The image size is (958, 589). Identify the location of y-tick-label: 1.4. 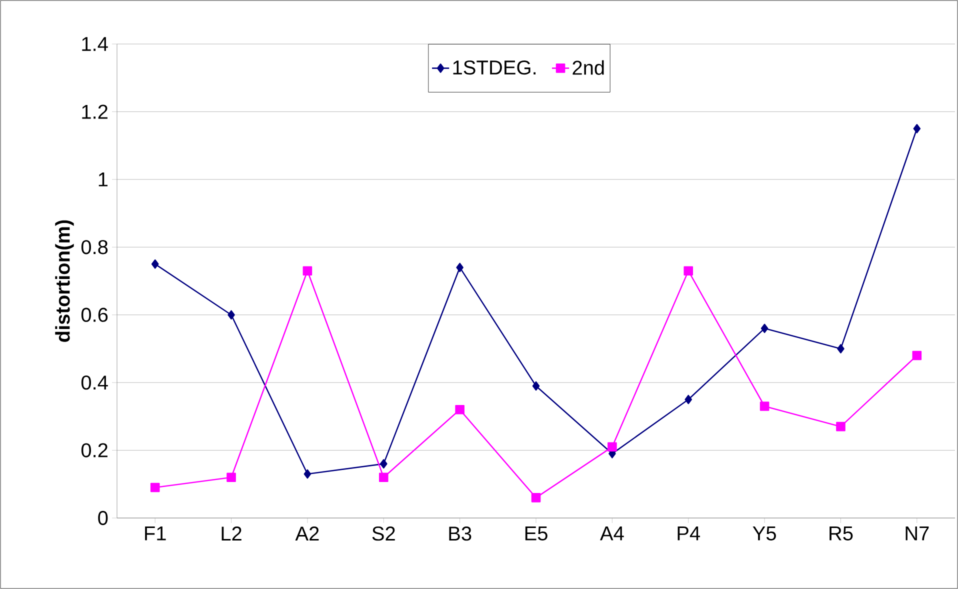
(95, 44).